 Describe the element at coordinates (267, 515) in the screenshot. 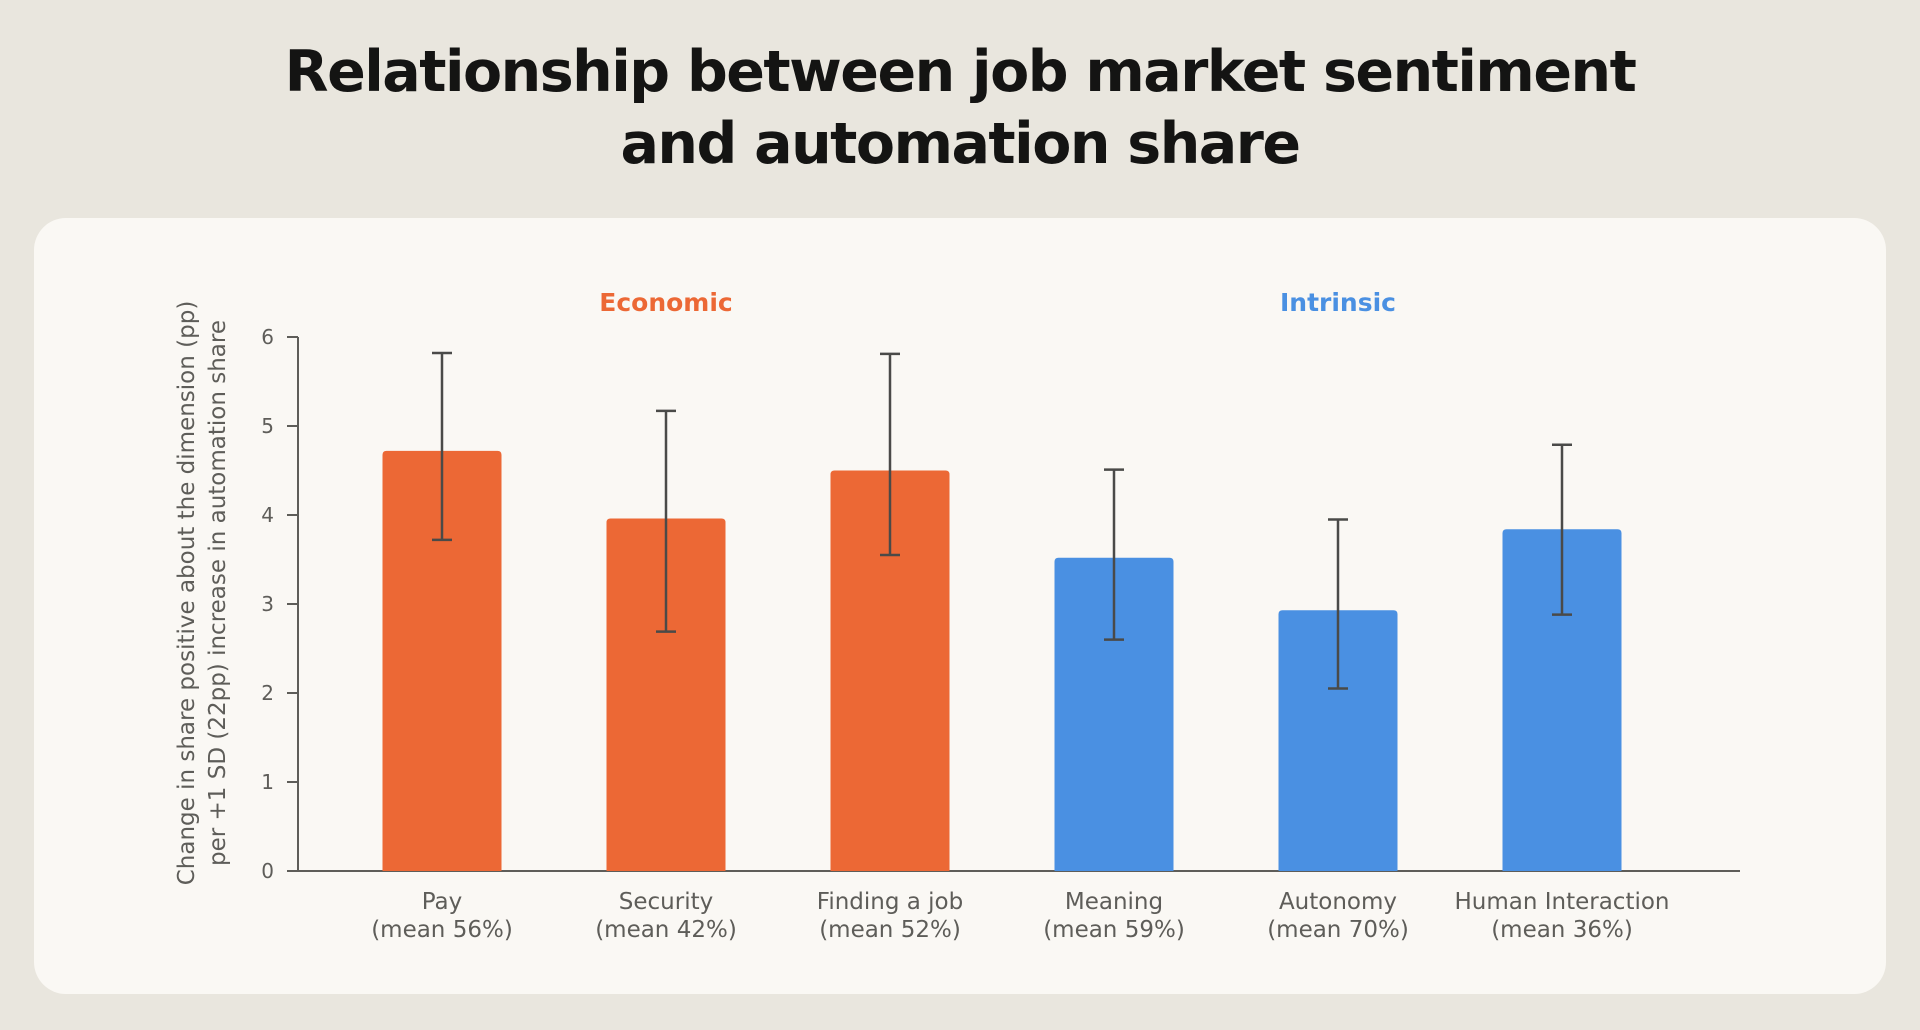

I see `y-tick-label: 4` at that location.